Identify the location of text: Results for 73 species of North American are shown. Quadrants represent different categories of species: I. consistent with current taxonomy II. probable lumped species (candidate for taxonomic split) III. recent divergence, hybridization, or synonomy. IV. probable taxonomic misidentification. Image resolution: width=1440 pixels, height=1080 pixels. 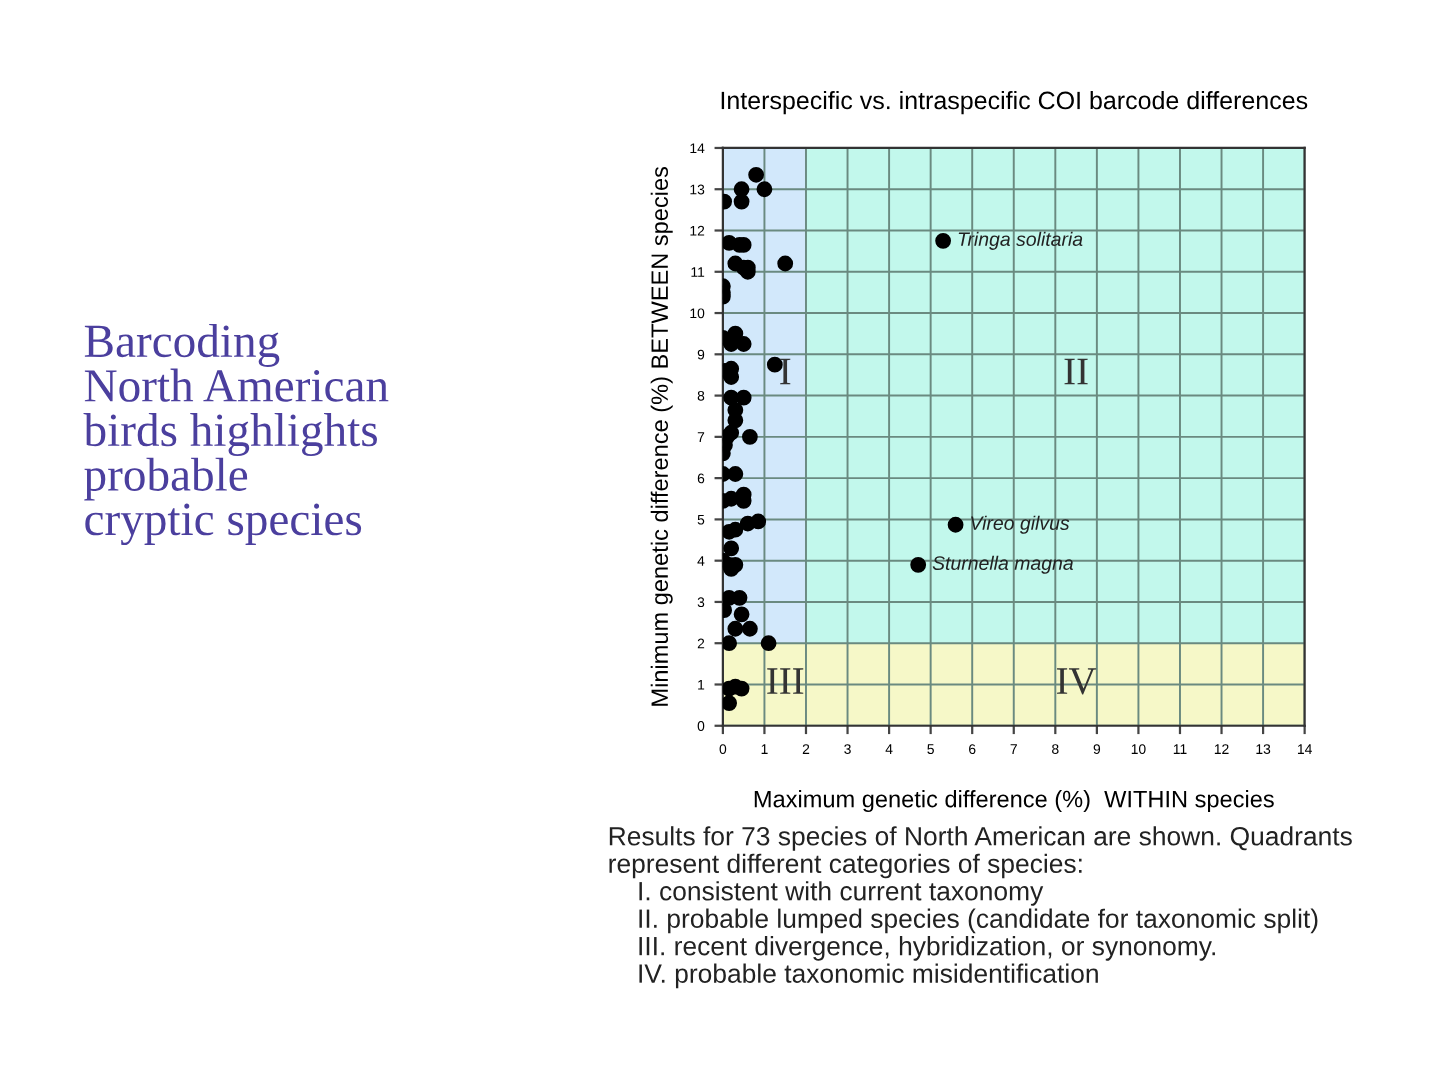
(980, 907).